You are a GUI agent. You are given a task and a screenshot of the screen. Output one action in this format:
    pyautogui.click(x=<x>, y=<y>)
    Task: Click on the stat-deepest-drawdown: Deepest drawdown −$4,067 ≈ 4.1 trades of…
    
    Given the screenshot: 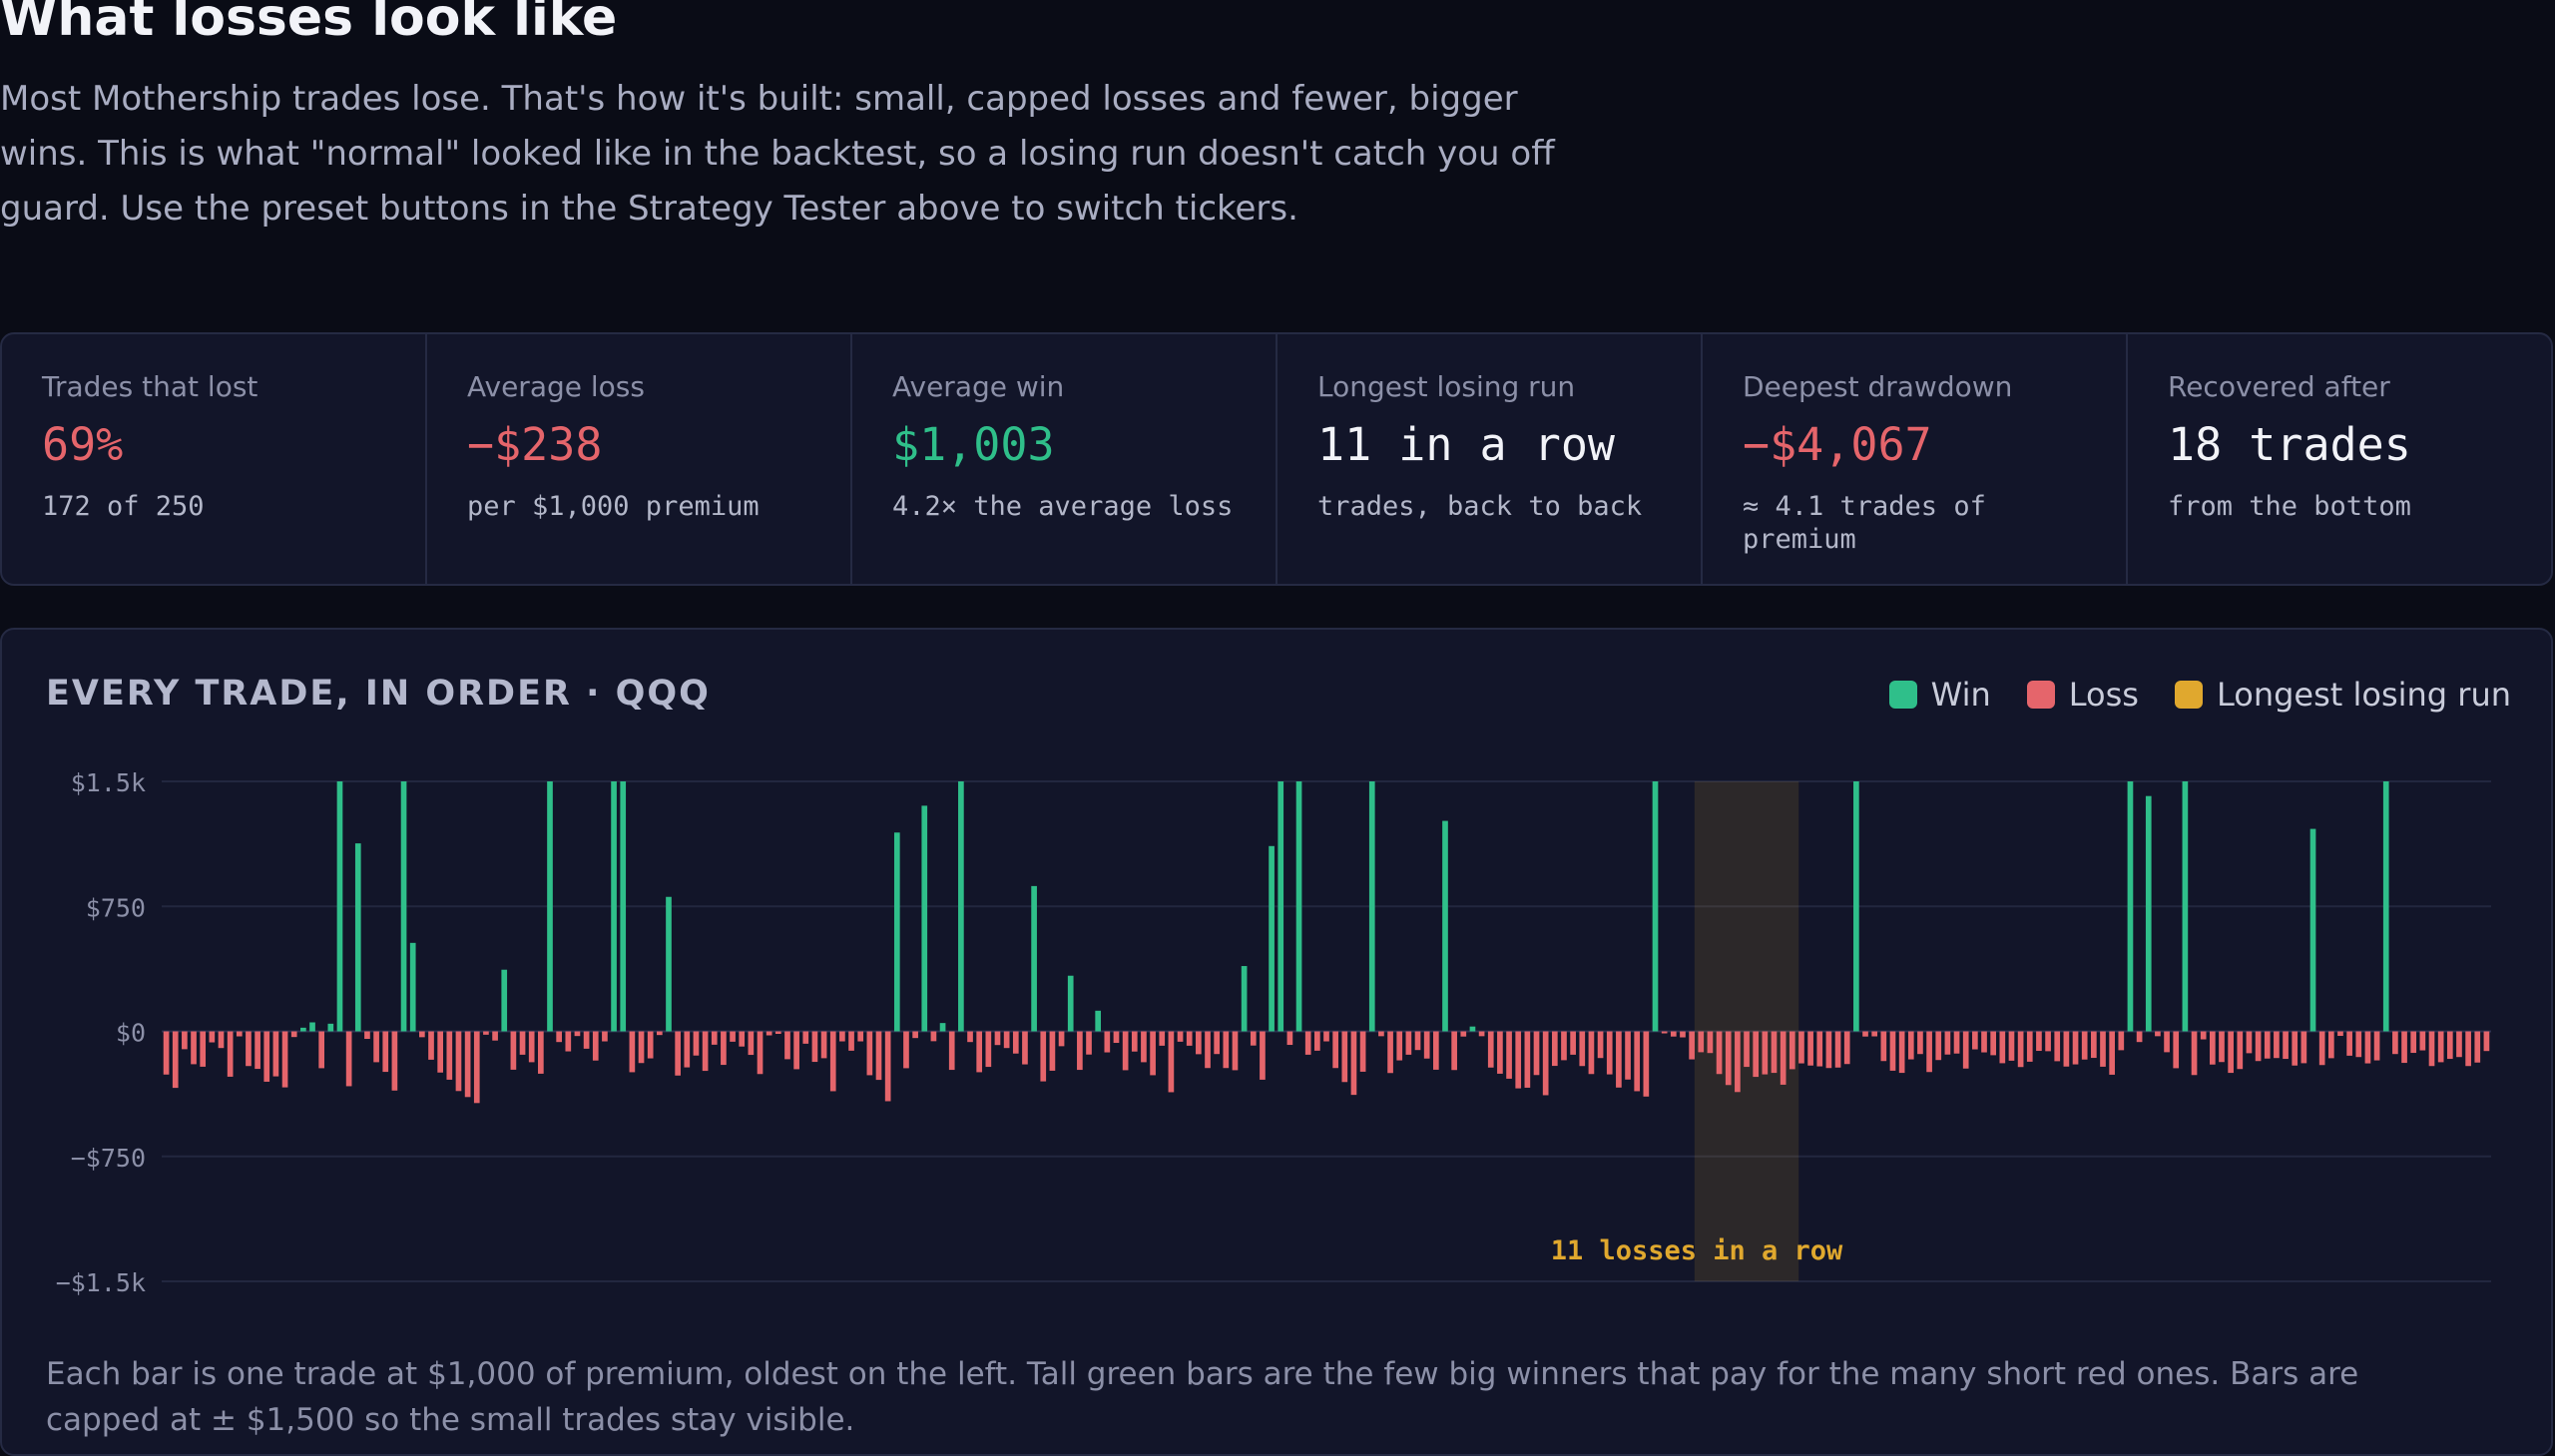 What is the action you would take?
    pyautogui.click(x=1915, y=459)
    